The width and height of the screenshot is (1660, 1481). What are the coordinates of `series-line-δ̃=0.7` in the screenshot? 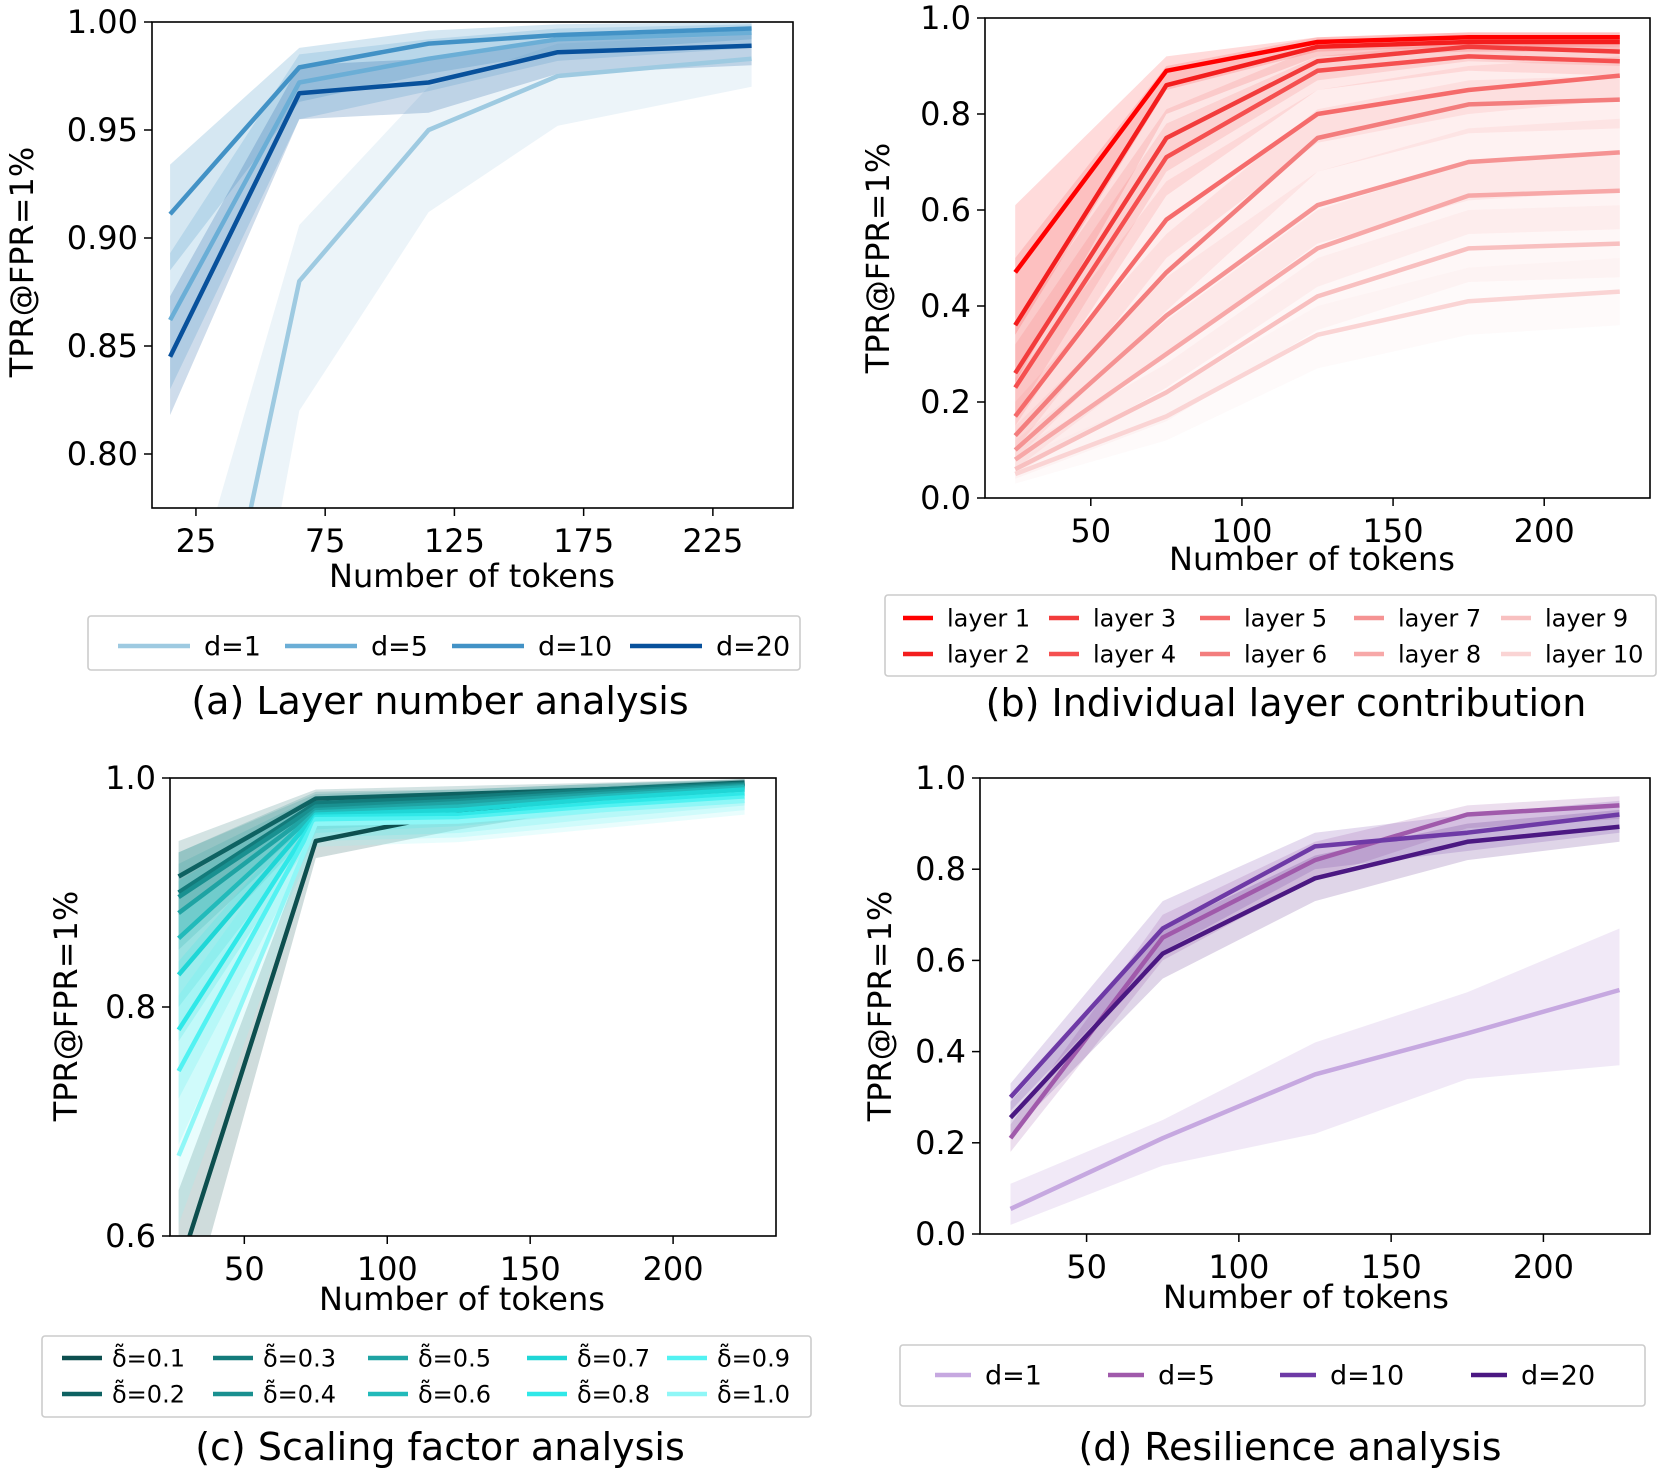 It's located at (460, 882).